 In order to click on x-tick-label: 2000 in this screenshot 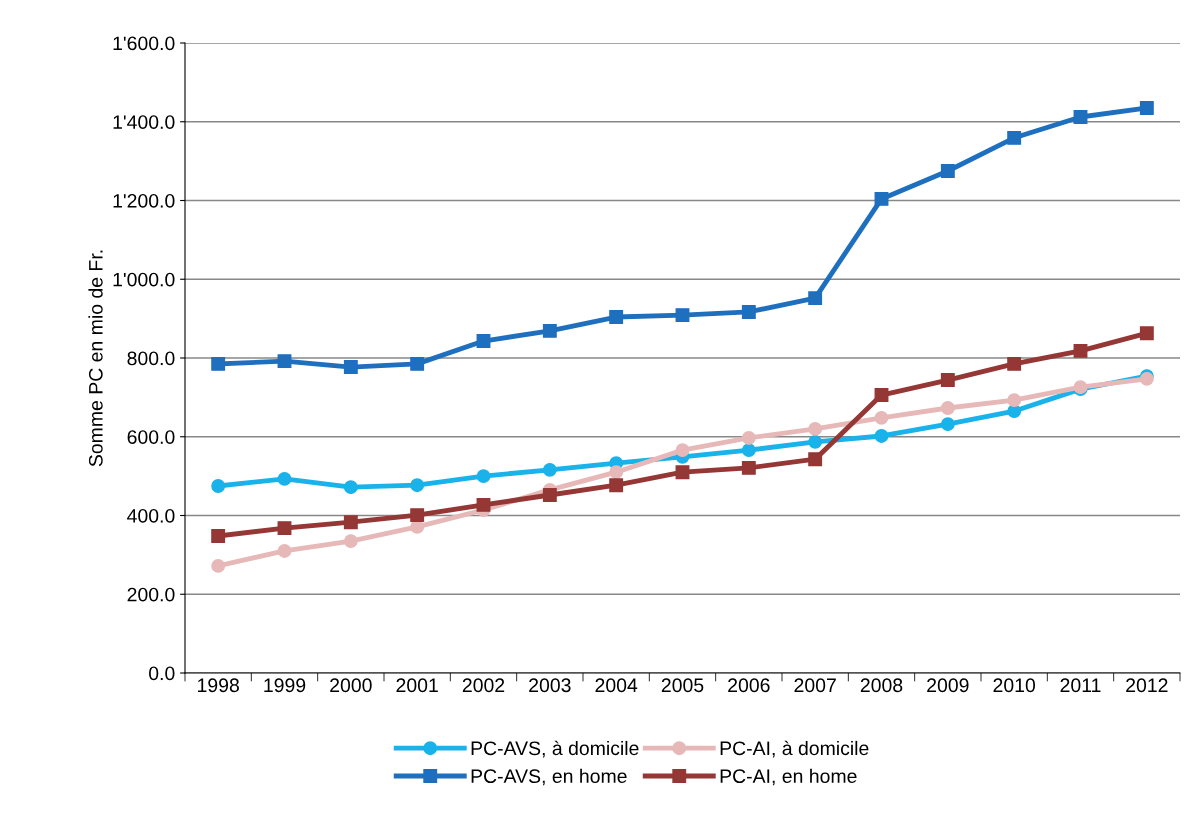, I will do `click(351, 685)`.